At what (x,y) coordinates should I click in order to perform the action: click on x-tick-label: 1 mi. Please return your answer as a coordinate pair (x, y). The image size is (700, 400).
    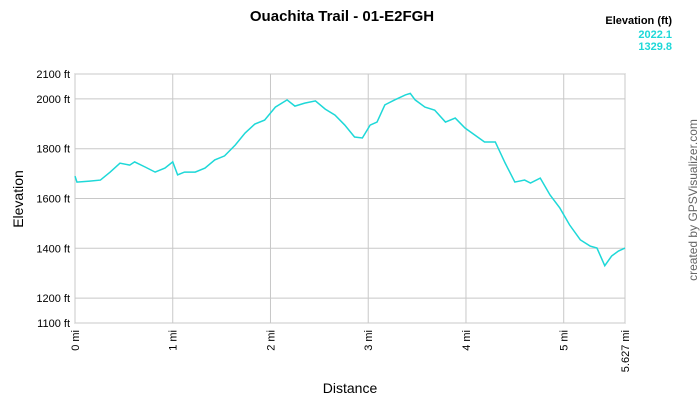
    Looking at the image, I should click on (174, 340).